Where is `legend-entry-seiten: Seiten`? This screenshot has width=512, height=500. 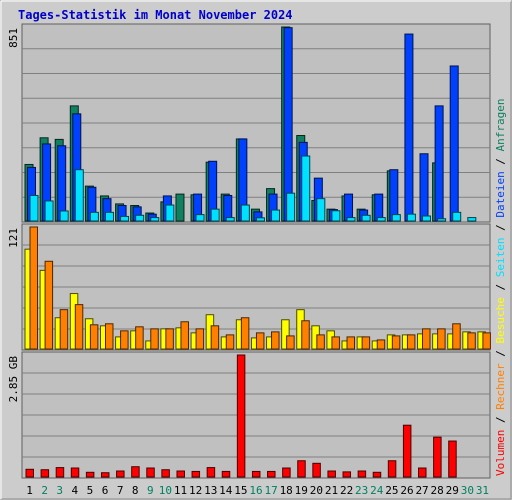 legend-entry-seiten: Seiten is located at coordinates (500, 258).